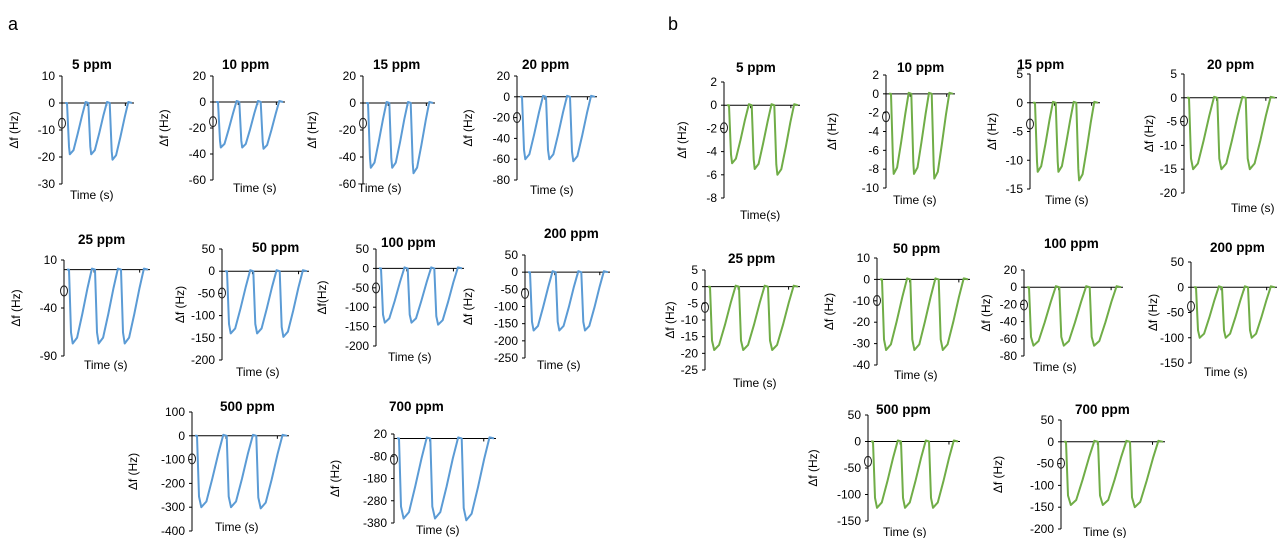  I want to click on chart-b-9: 500 ppm 50 0 -50 -100 -150 Δf (Hz) Time (s), so click(883, 470).